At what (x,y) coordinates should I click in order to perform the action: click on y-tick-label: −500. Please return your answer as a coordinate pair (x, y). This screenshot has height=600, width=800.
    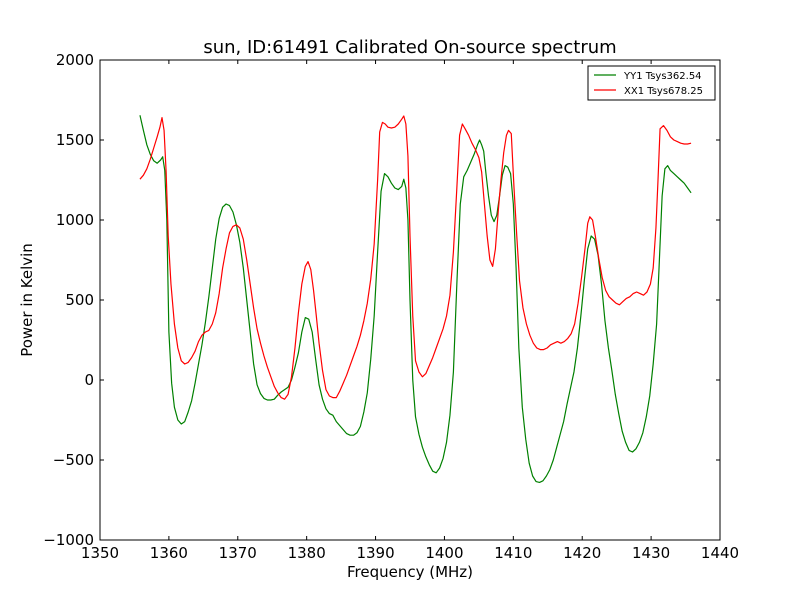
    Looking at the image, I should click on (73, 460).